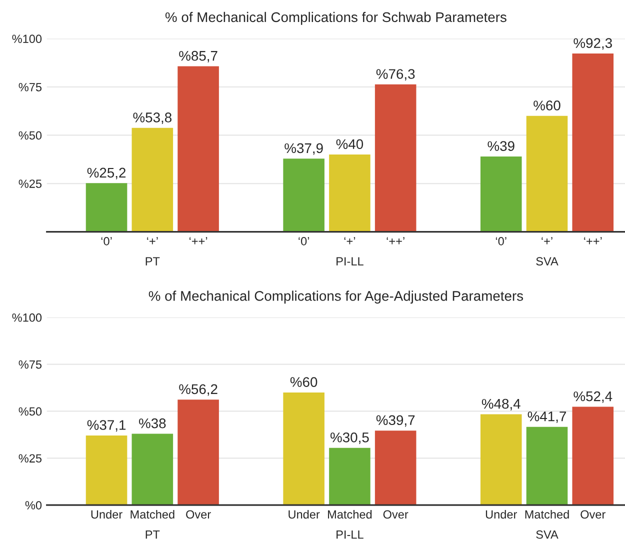  What do you see at coordinates (106, 426) in the screenshot?
I see `data-label: %37,1` at bounding box center [106, 426].